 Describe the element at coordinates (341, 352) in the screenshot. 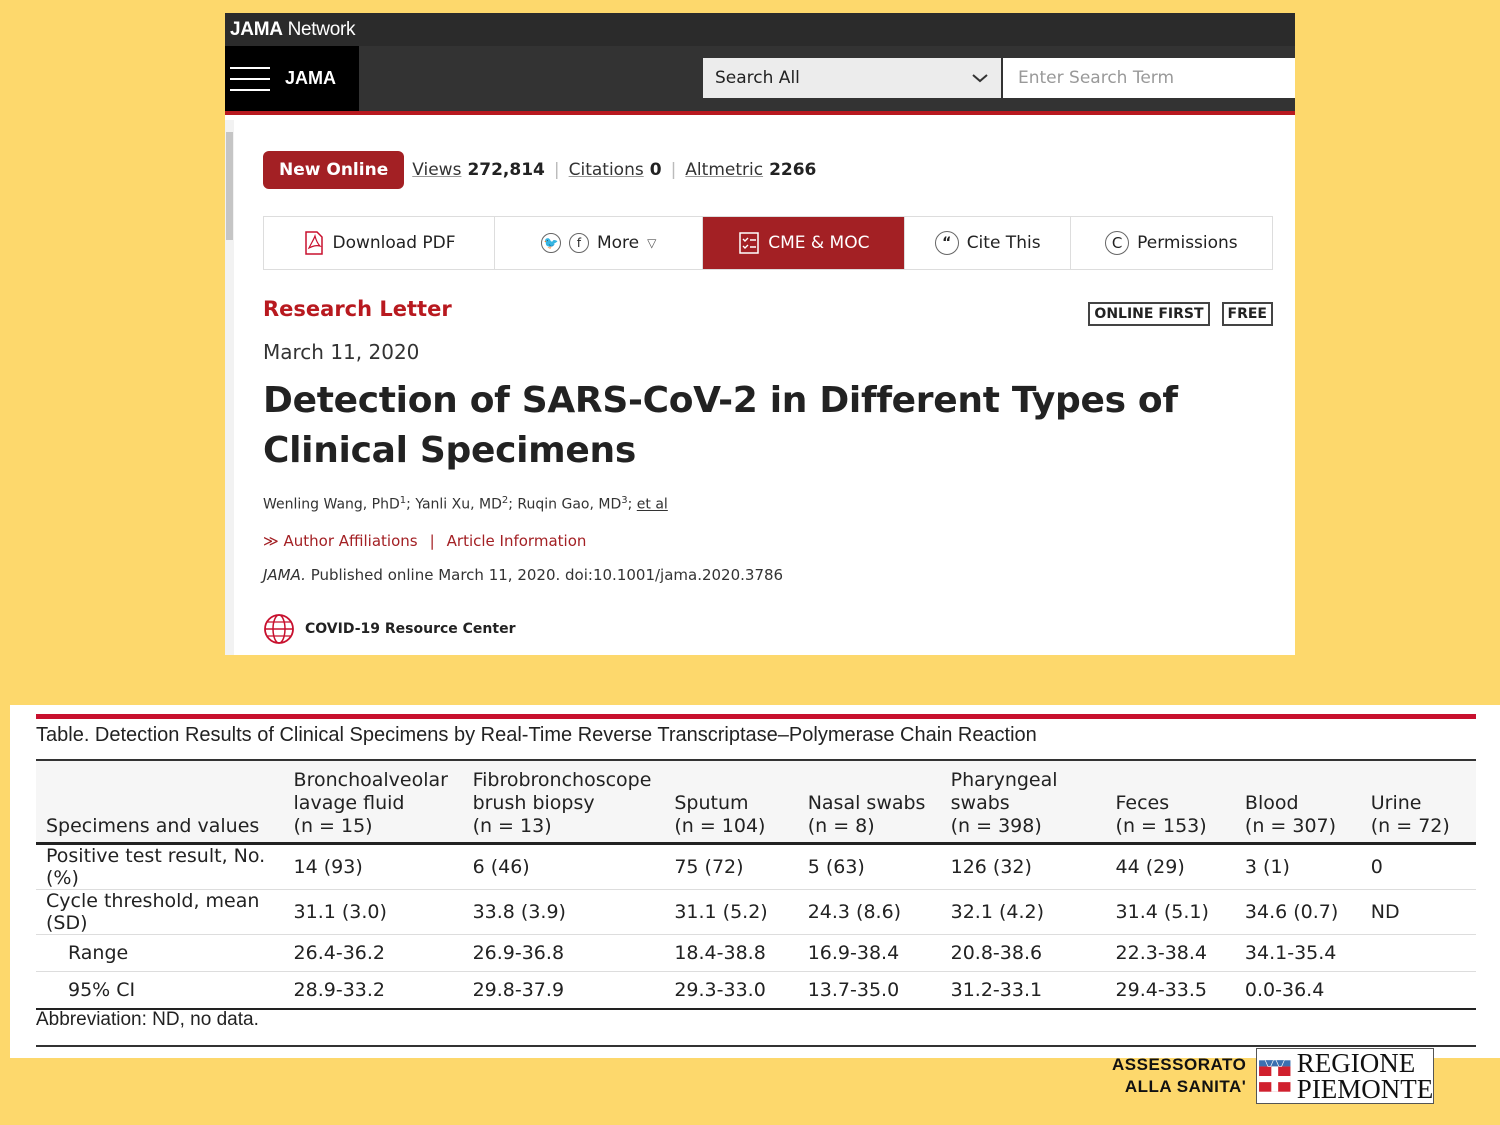

I see `publication-date: March 11, 2020` at that location.